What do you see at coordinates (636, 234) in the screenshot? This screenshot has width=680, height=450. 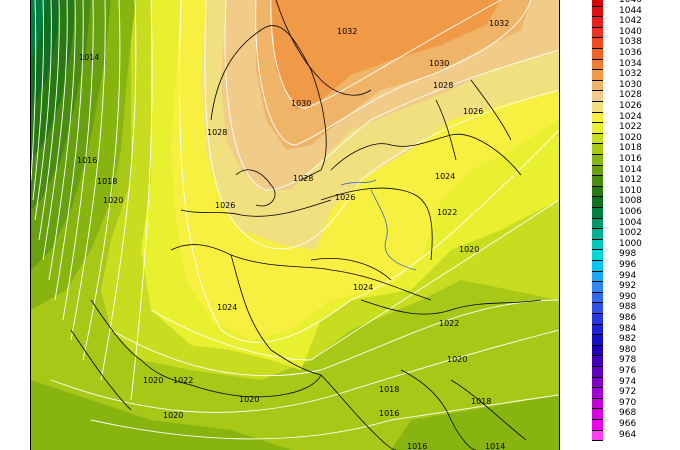 I see `legend-entry: 1002` at bounding box center [636, 234].